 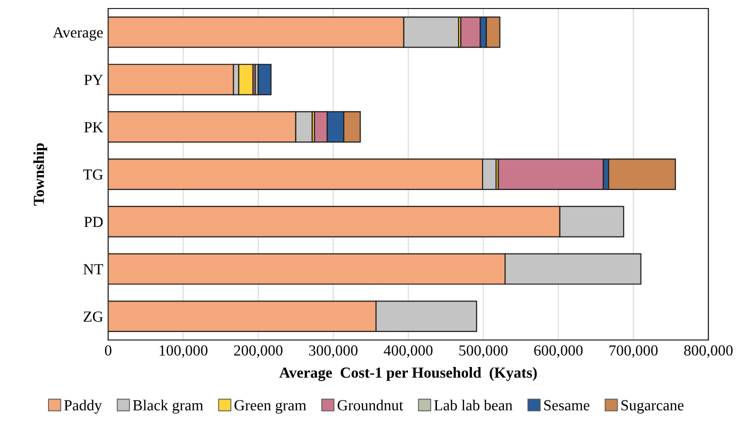 What do you see at coordinates (40, 174) in the screenshot?
I see `y-axis-title: Township` at bounding box center [40, 174].